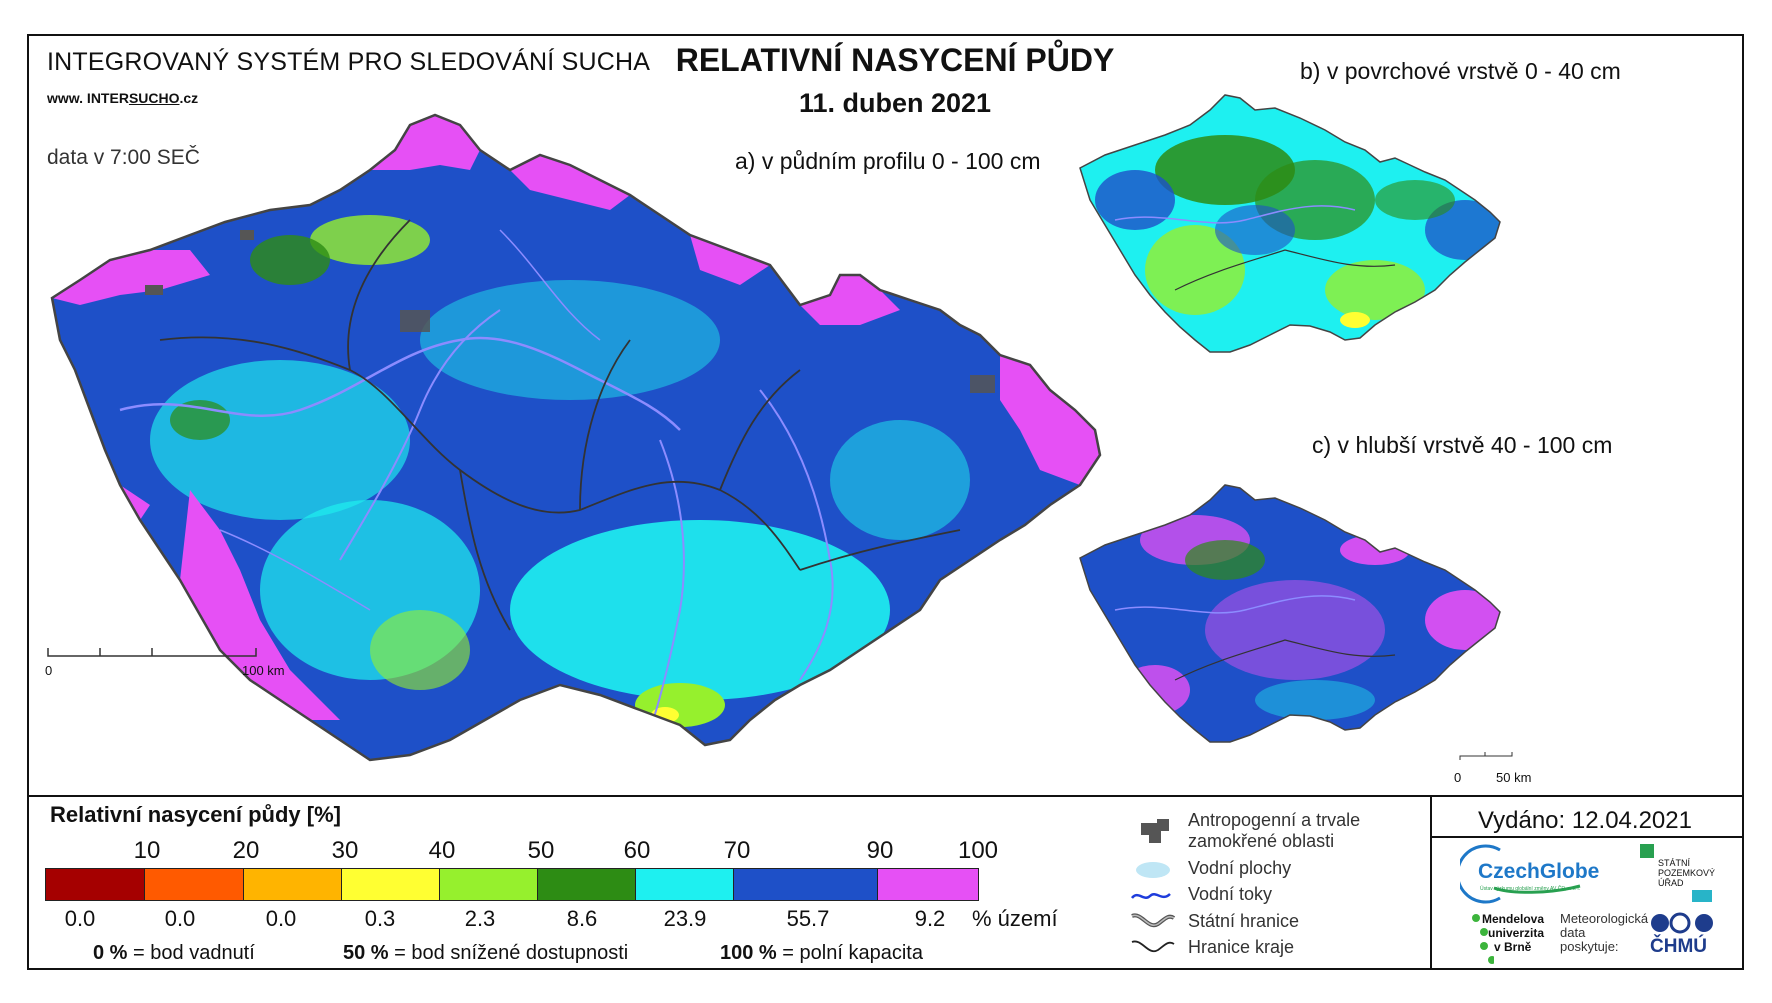 This screenshot has width=1772, height=1003. Describe the element at coordinates (1296, 622) in the screenshot. I see `map-c` at that location.